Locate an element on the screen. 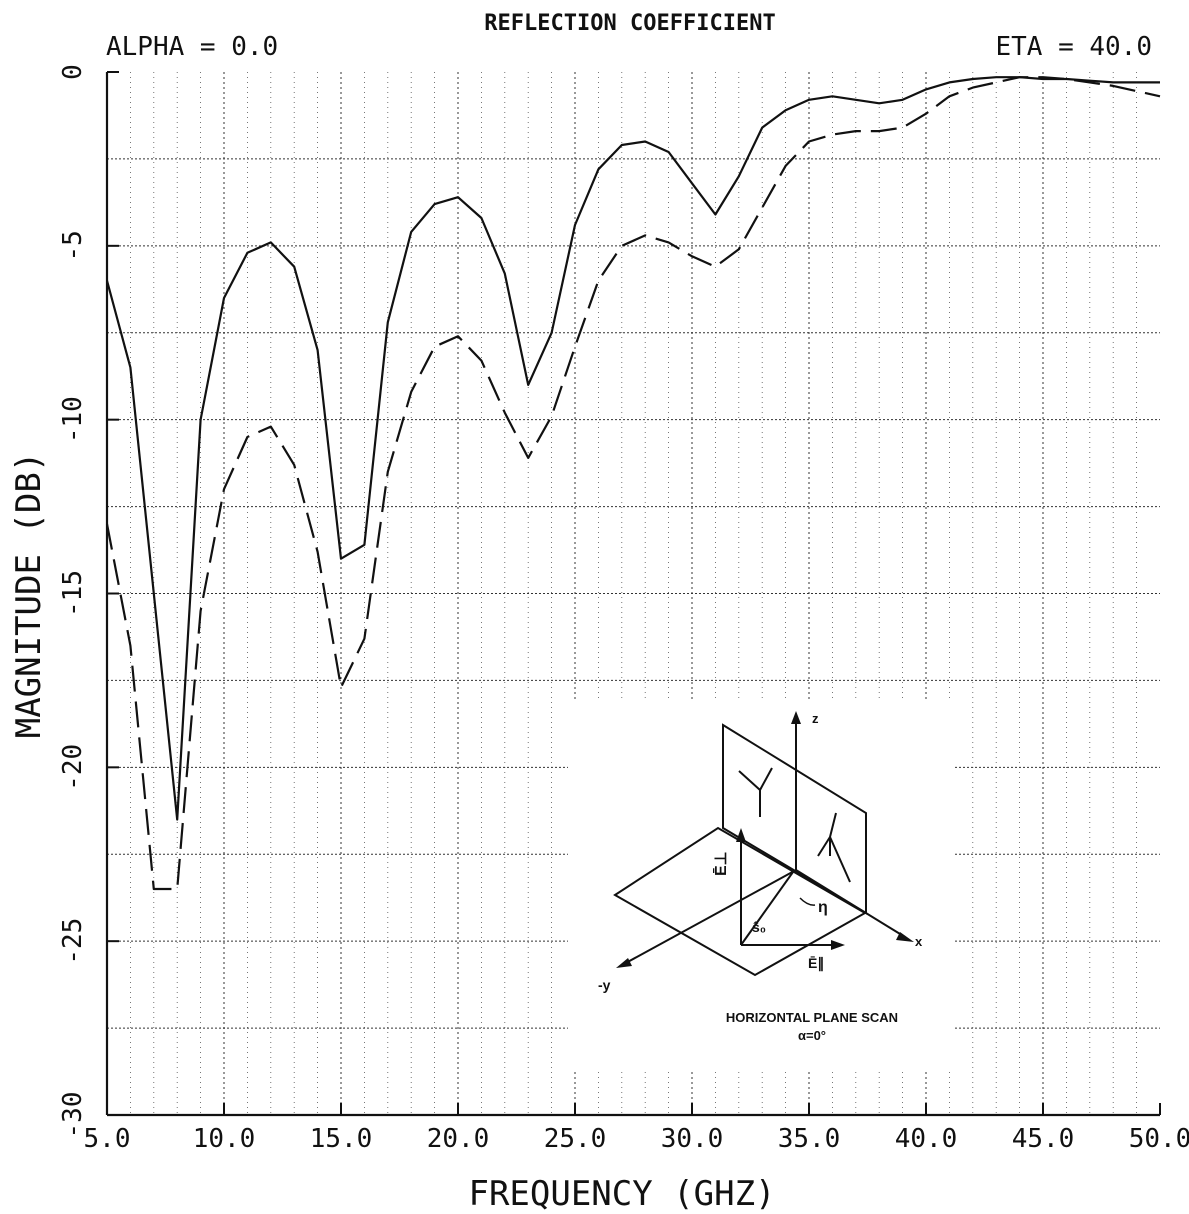 The image size is (1189, 1214). e-par-arrow-icon is located at coordinates (838, 945).